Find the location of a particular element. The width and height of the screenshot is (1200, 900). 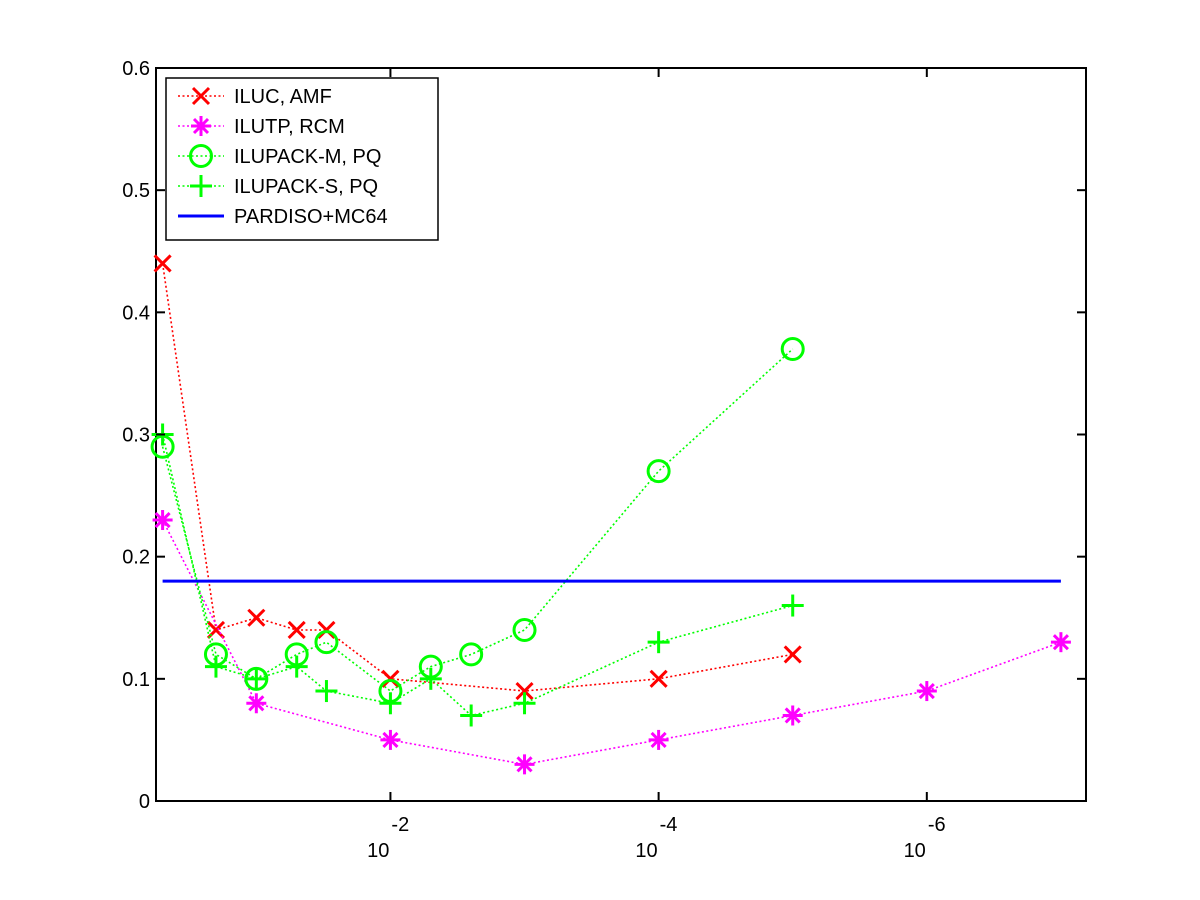

x-tick-label-exponent: -2 is located at coordinates (400, 825).